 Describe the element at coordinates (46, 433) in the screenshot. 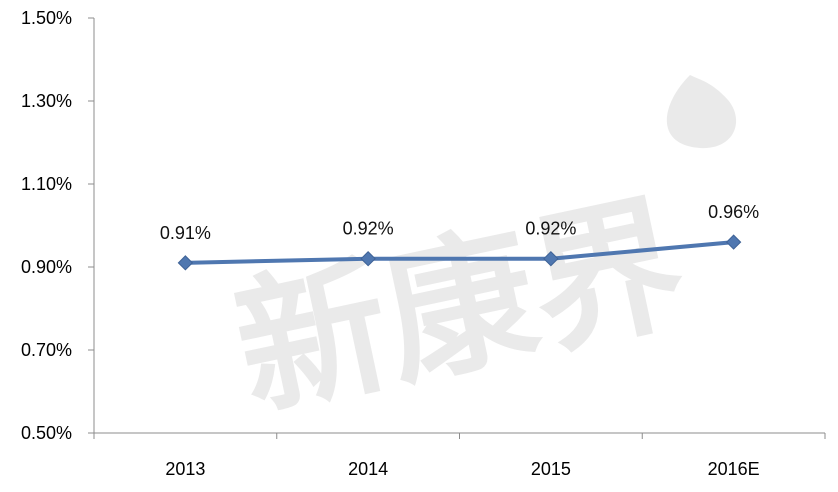

I see `y-tick-label: 0.50%` at that location.